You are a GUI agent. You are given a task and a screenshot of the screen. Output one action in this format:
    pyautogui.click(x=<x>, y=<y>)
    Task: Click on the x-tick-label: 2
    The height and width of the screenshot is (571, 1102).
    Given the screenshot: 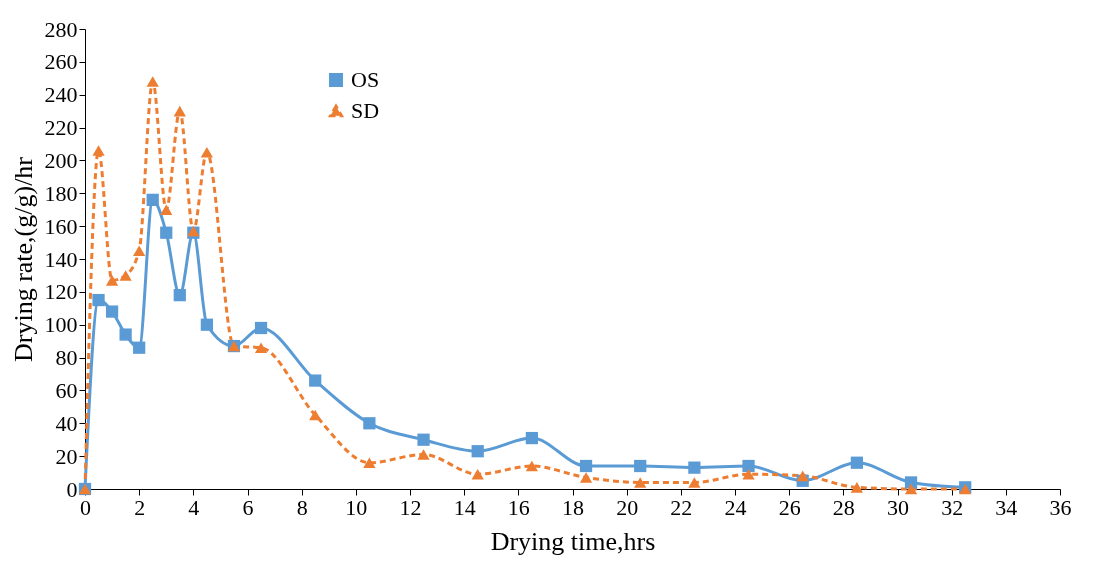 What is the action you would take?
    pyautogui.click(x=140, y=507)
    